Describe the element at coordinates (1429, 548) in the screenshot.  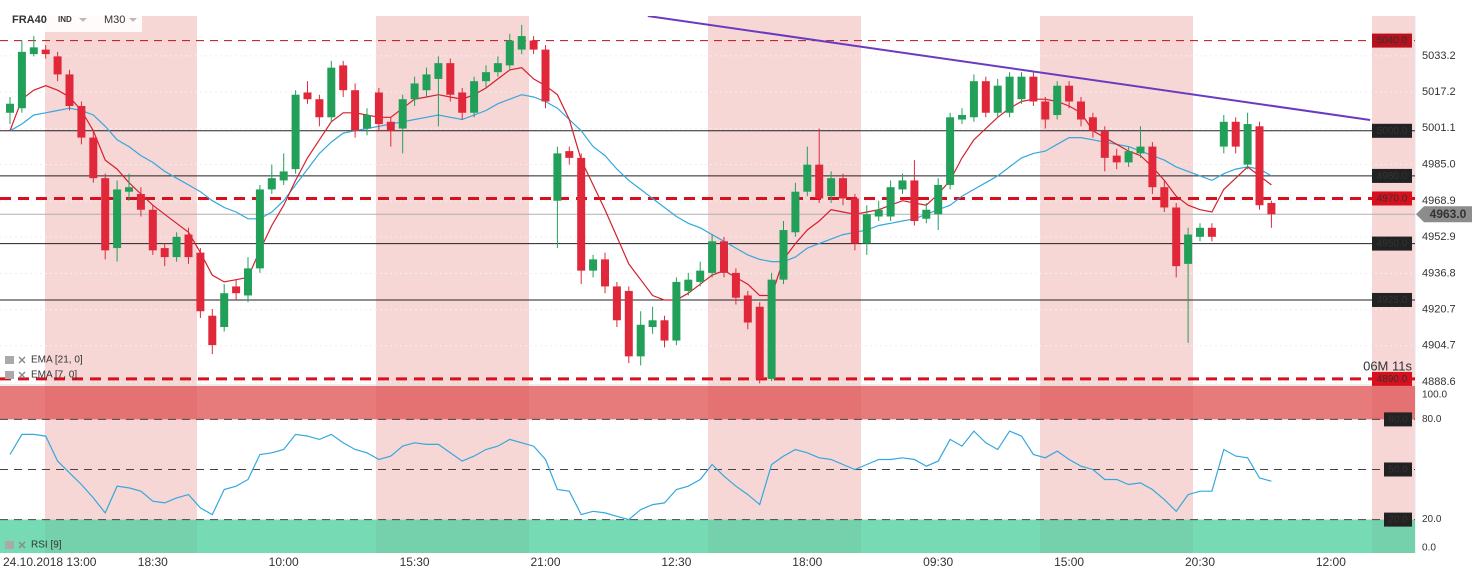
I see `rsi-tick-label: 0.0` at that location.